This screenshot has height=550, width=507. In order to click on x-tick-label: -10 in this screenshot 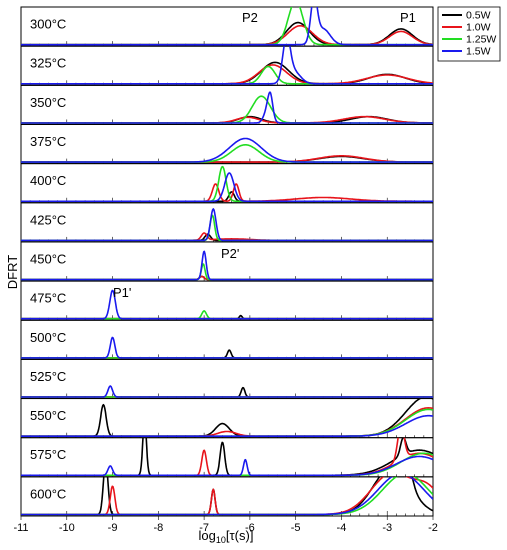, I will do `click(67, 528)`.